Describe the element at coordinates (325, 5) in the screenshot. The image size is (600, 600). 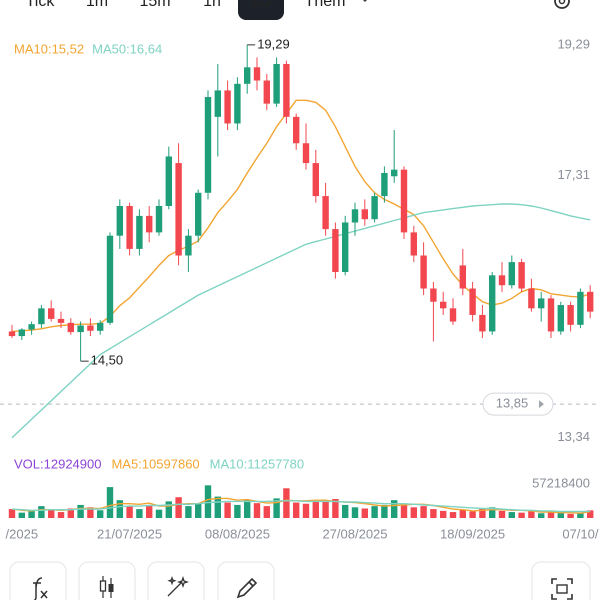
I see `tab: Thêm` at that location.